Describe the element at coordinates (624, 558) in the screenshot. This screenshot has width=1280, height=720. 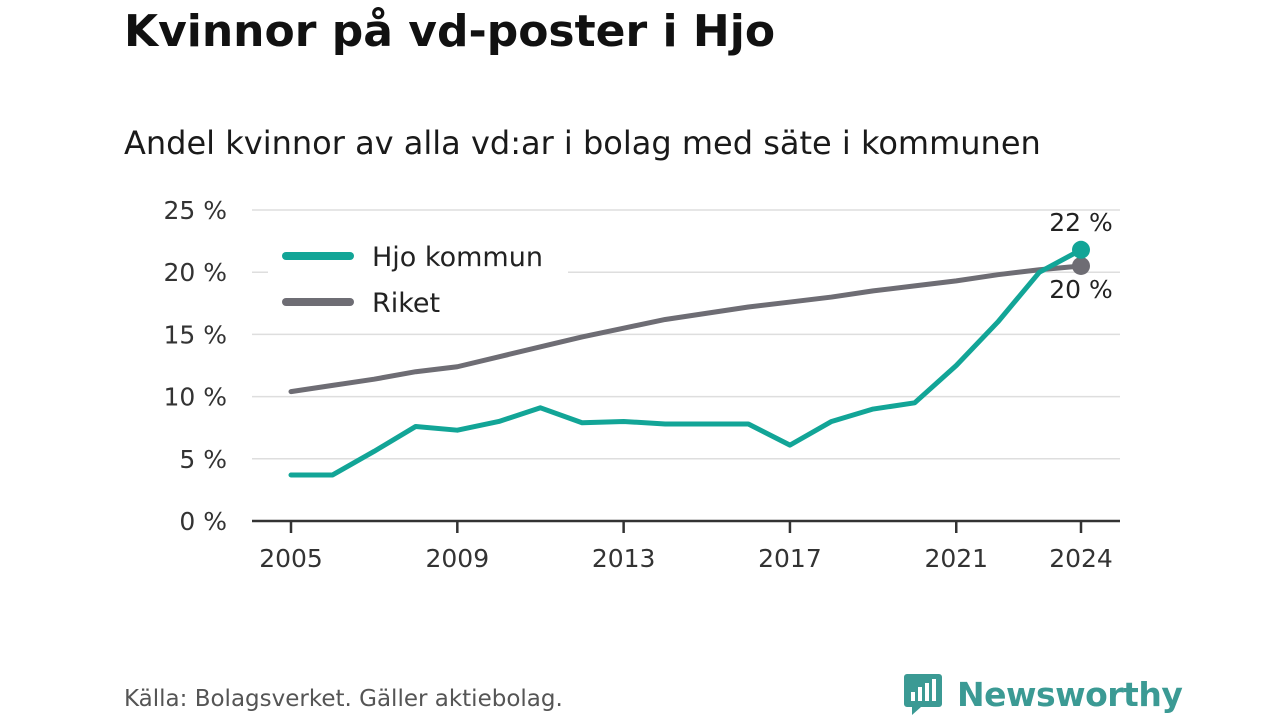
I see `x-tick-label: 2013` at that location.